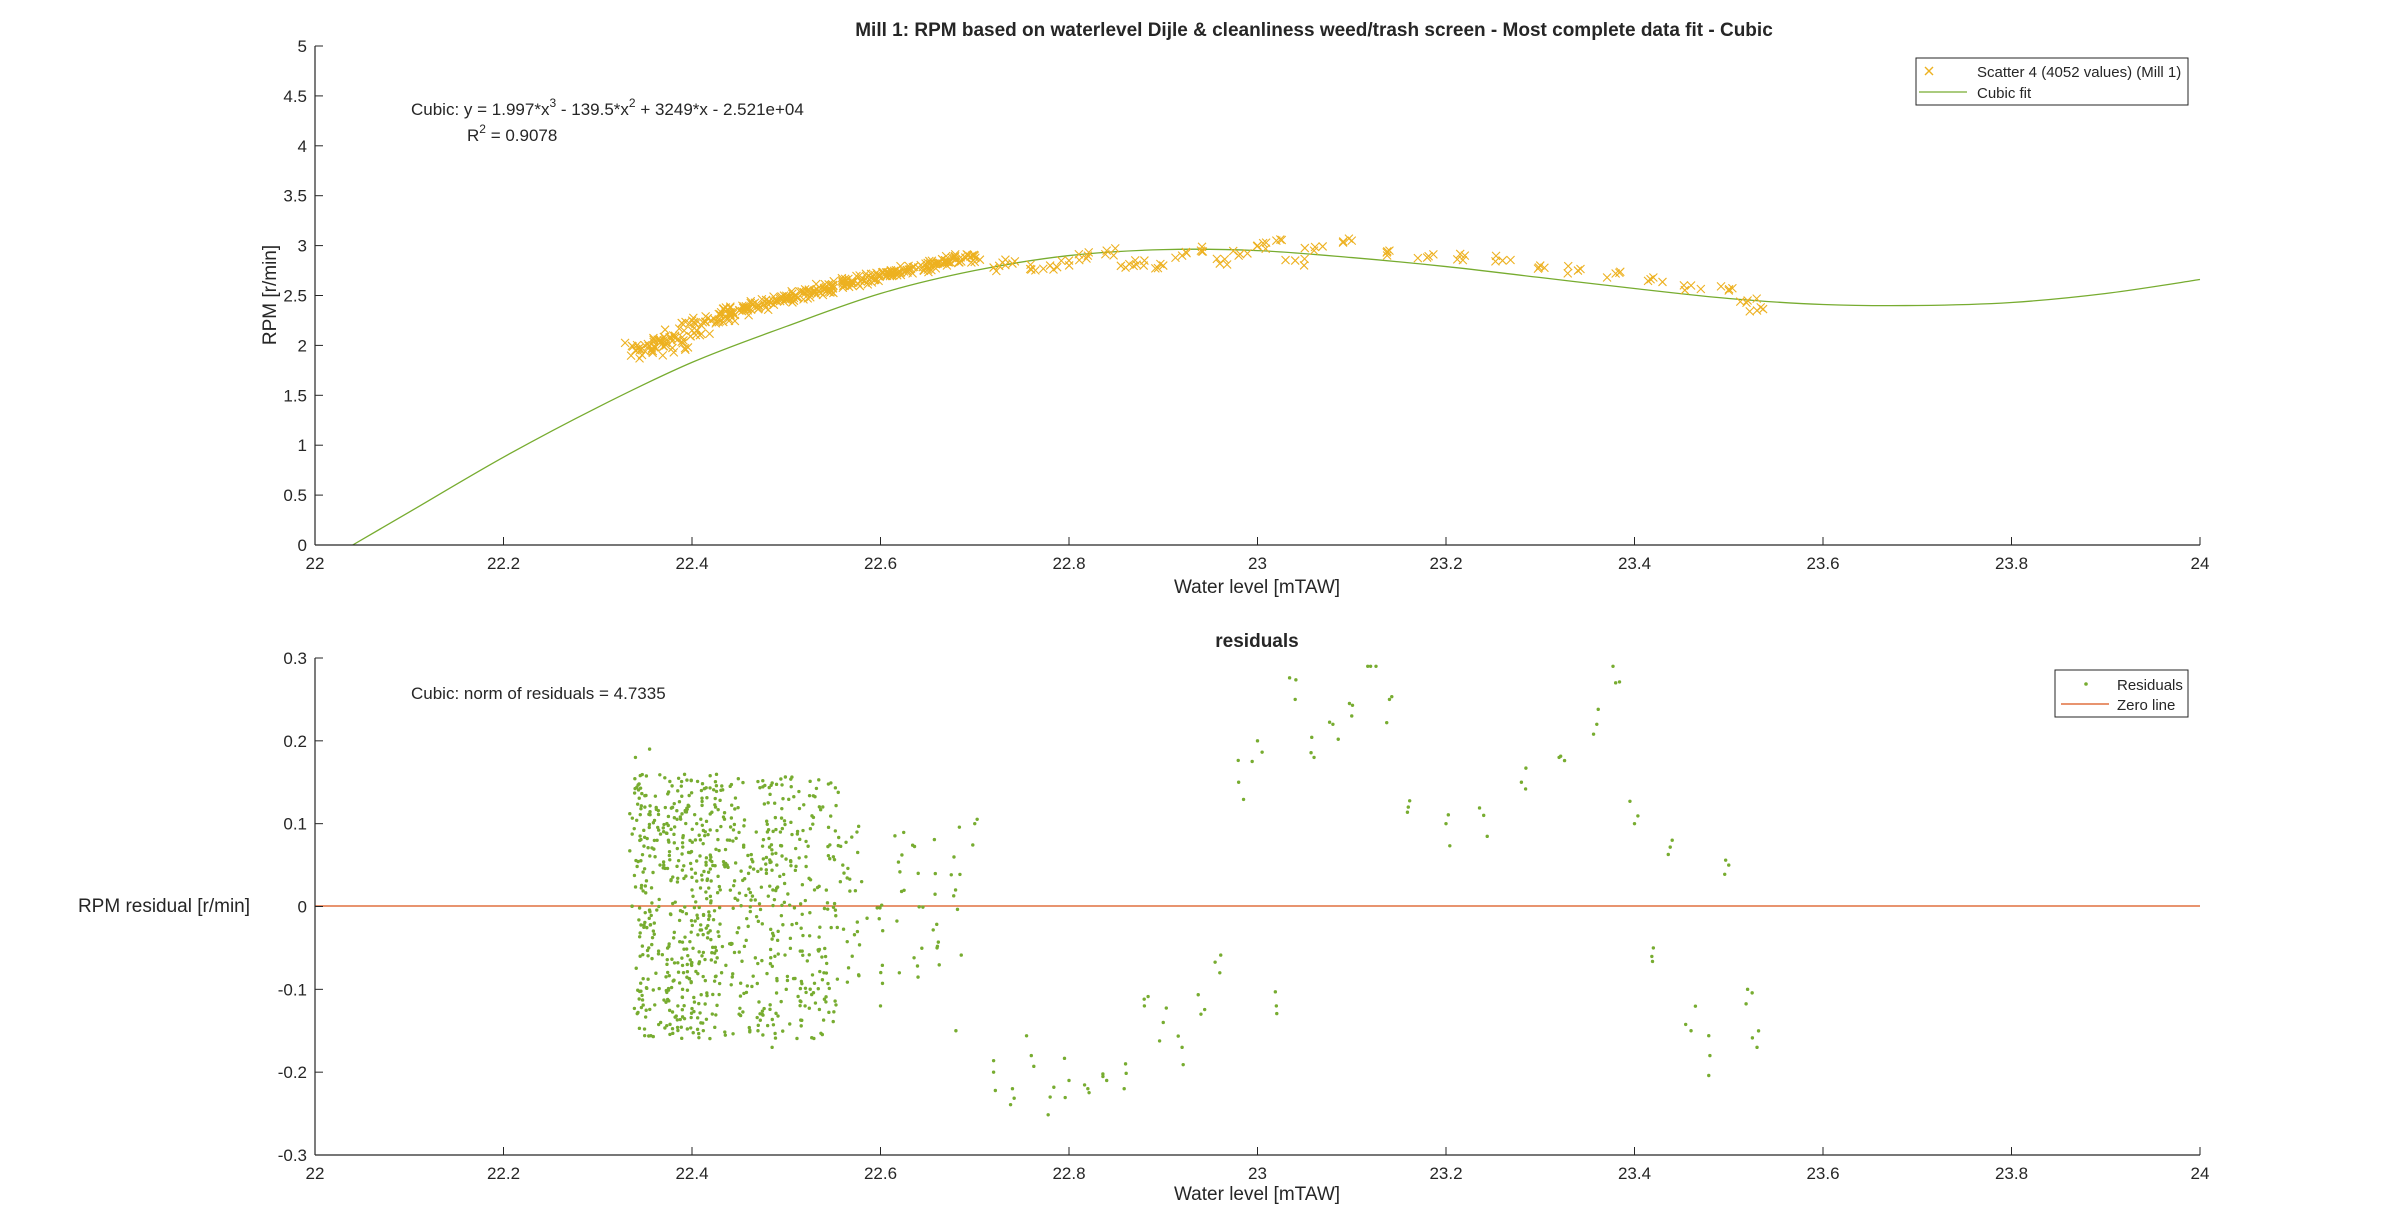 Image resolution: width=2400 pixels, height=1206 pixels. What do you see at coordinates (2121, 693) in the screenshot?
I see `bottom-legend: Residuals Zero line` at bounding box center [2121, 693].